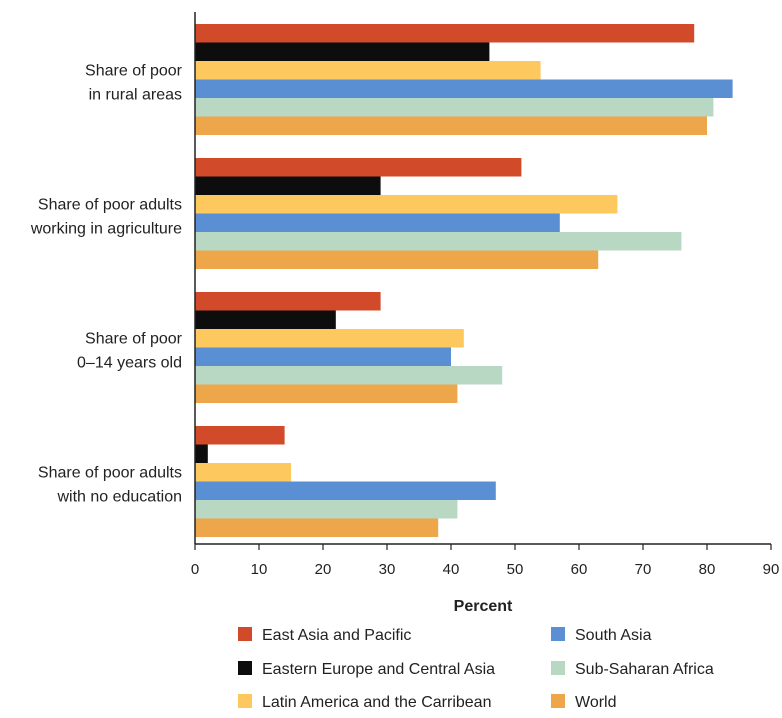  I want to click on x-tick-label: 20, so click(323, 569).